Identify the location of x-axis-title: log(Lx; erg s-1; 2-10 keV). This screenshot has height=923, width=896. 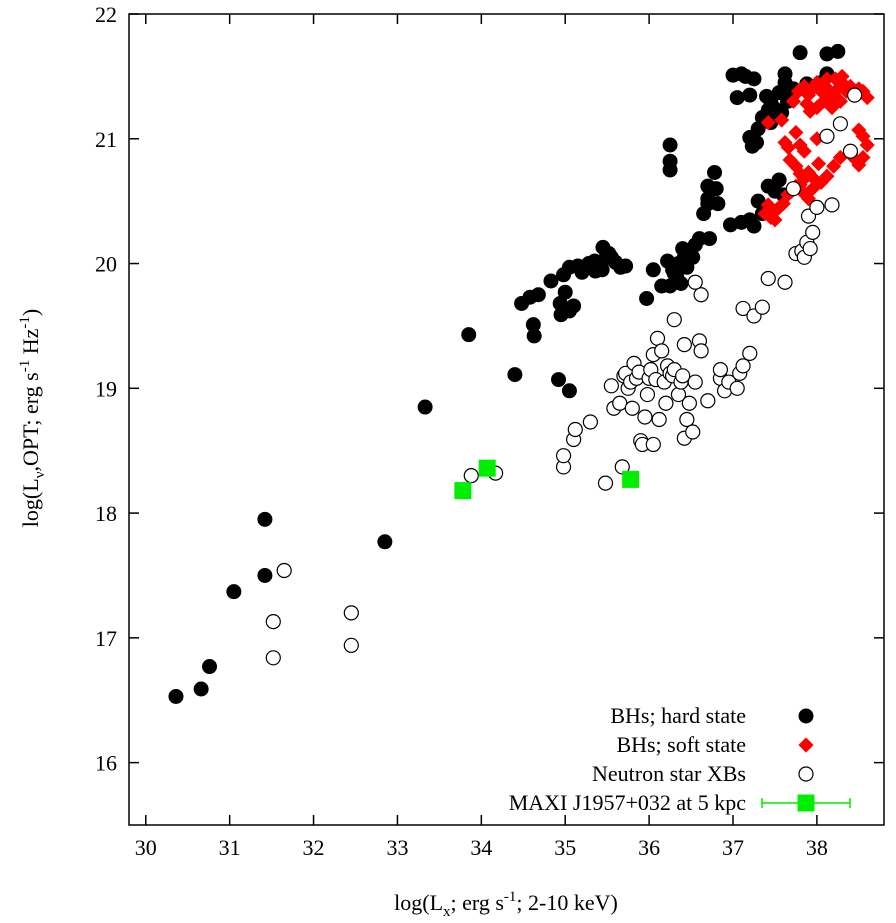
(506, 904).